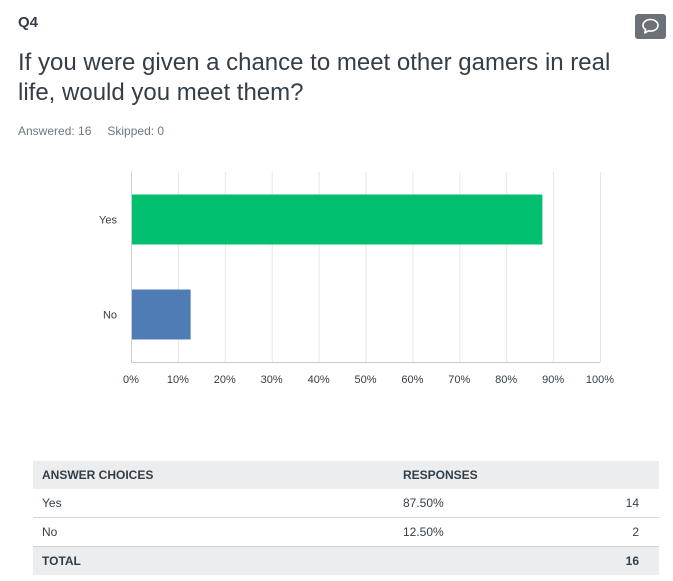 The width and height of the screenshot is (673, 581). Describe the element at coordinates (110, 316) in the screenshot. I see `category-label: No` at that location.